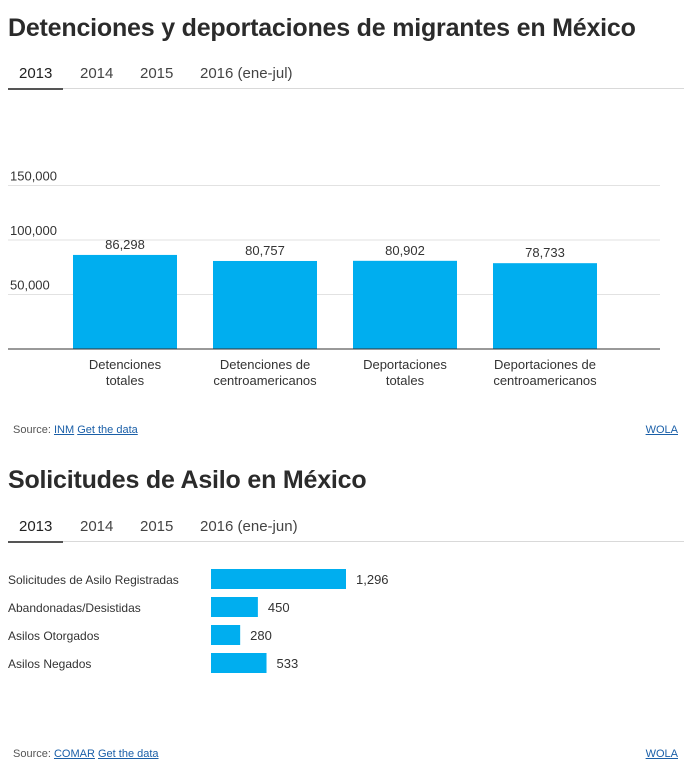 The width and height of the screenshot is (700, 780). I want to click on y-tick-label: 150,000, so click(33, 176).